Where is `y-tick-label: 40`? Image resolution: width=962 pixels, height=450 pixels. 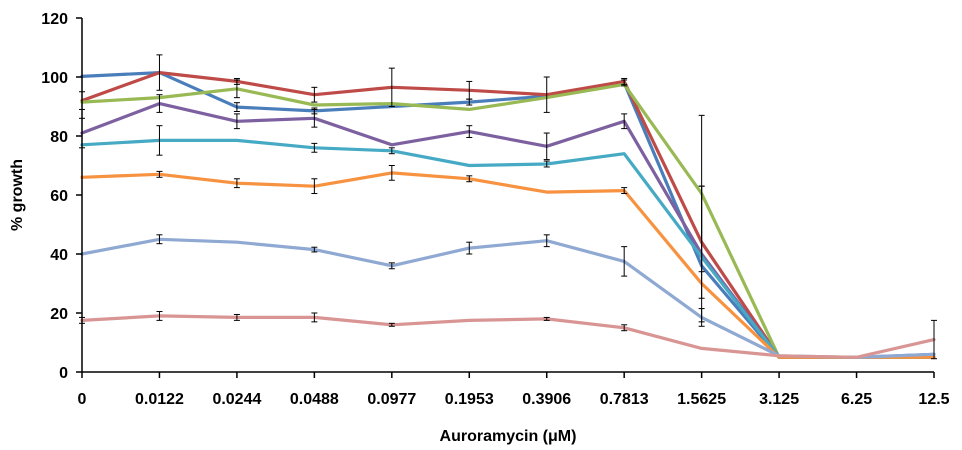 y-tick-label: 40 is located at coordinates (59, 255).